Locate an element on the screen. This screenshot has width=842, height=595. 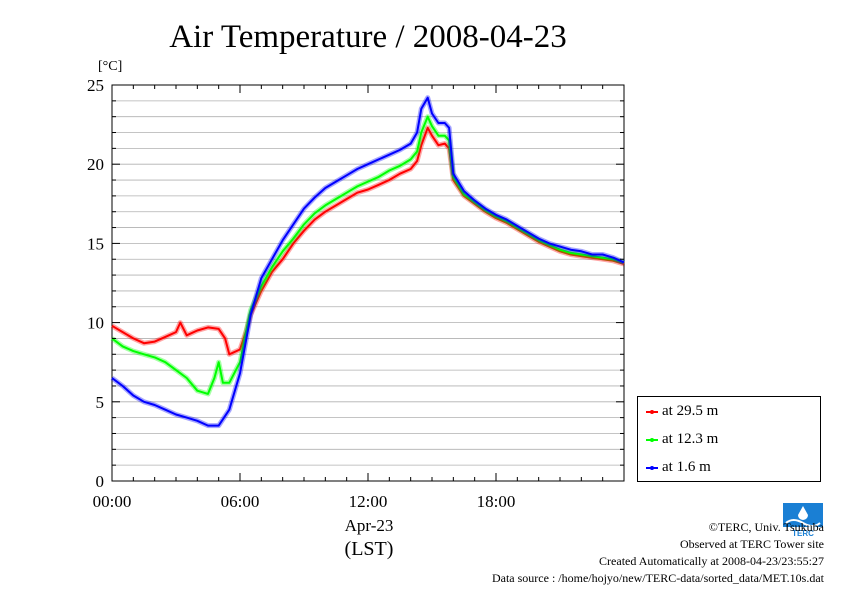
observed-at-text: Observed at TERC Tower site is located at coordinates (751, 544).